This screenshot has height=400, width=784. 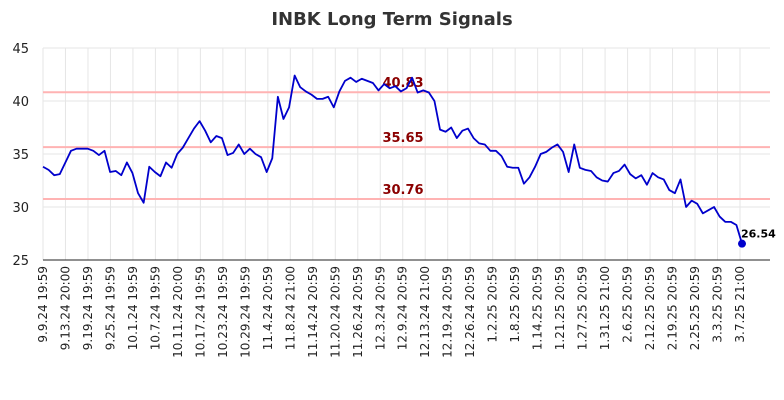 What do you see at coordinates (515, 304) in the screenshot?
I see `x-tick-label: 1.8.25 20:59` at bounding box center [515, 304].